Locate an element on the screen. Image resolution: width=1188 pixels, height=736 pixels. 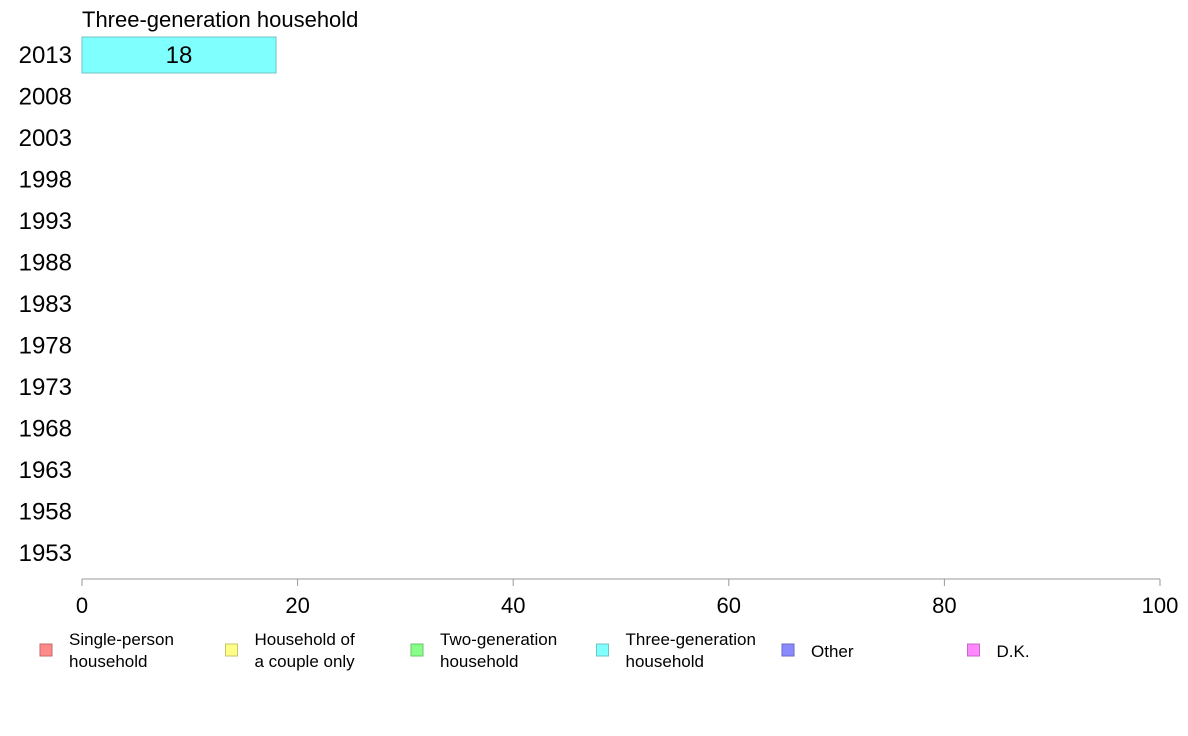
bars-group: 18 is located at coordinates (179, 55).